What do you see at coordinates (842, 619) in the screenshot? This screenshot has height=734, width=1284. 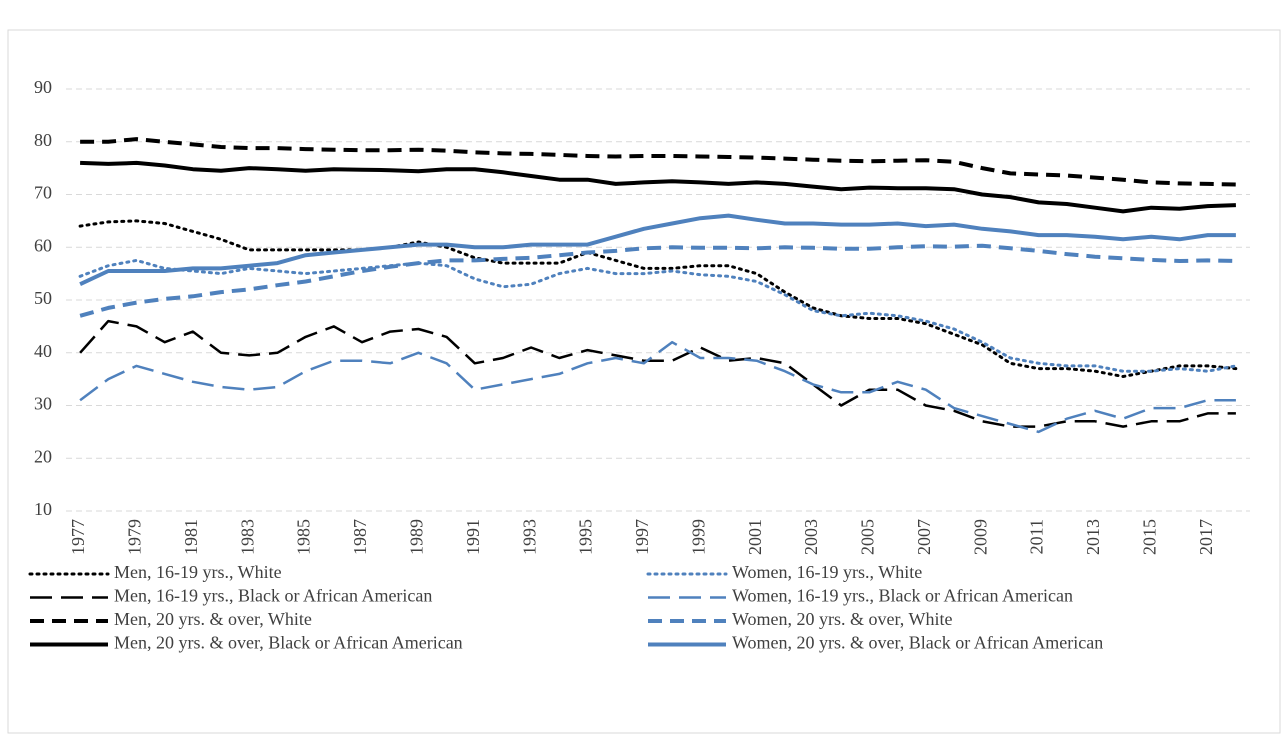 I see `legend-label: Women, 20 yrs. & over, White` at bounding box center [842, 619].